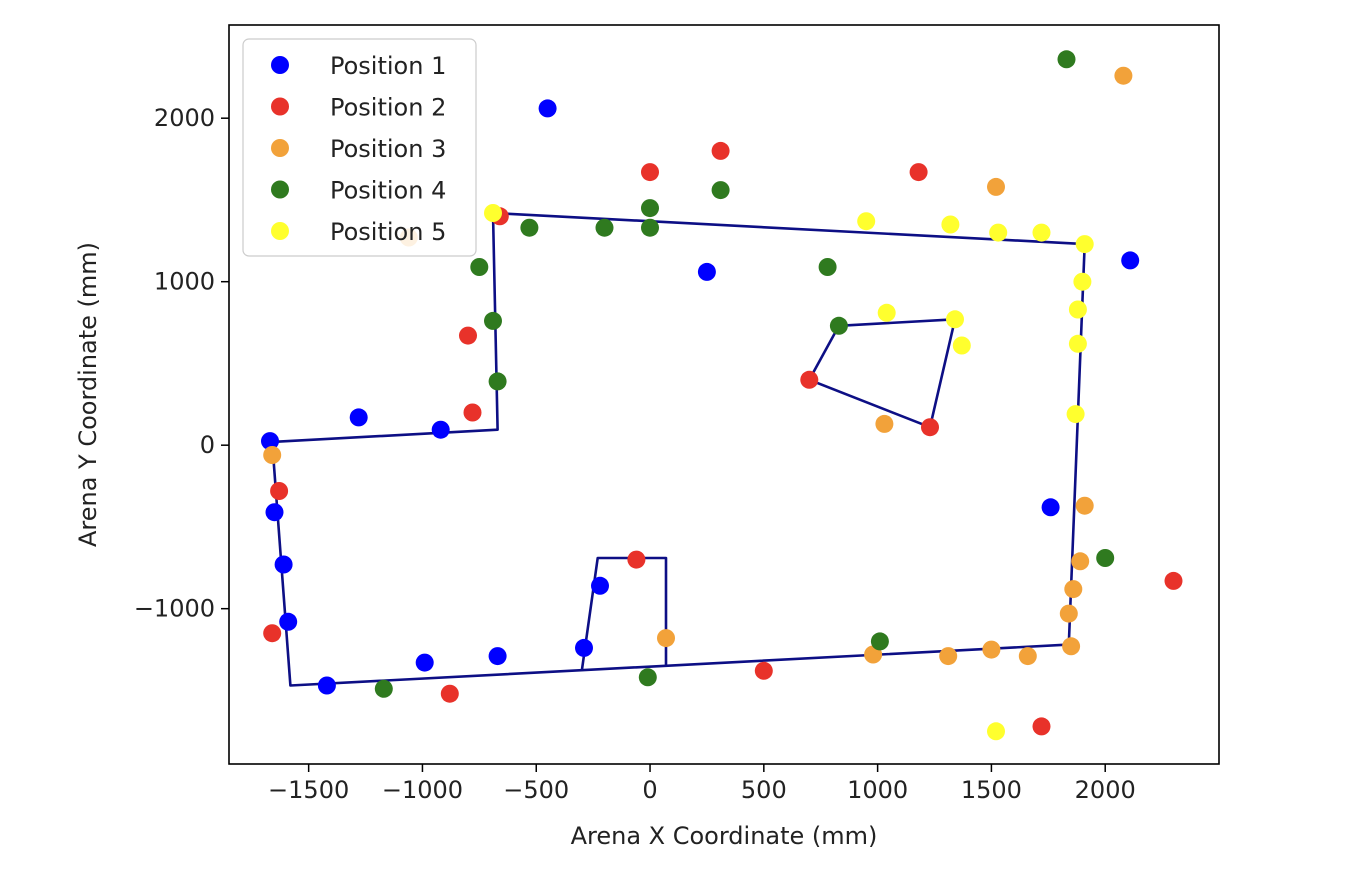  Describe the element at coordinates (649, 790) in the screenshot. I see `x-tick-label: 0` at that location.